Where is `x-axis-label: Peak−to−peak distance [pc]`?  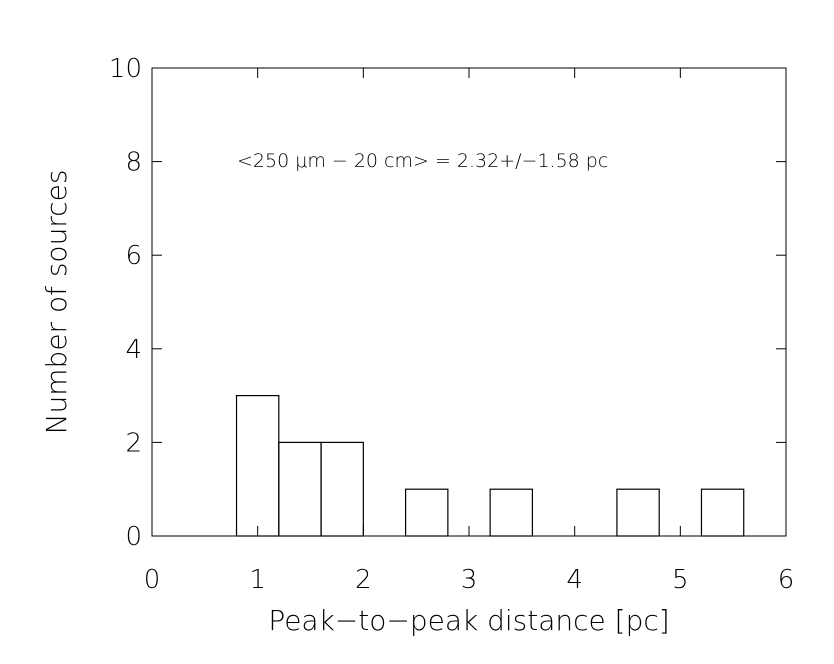 x-axis-label: Peak−to−peak distance [pc] is located at coordinates (468, 620).